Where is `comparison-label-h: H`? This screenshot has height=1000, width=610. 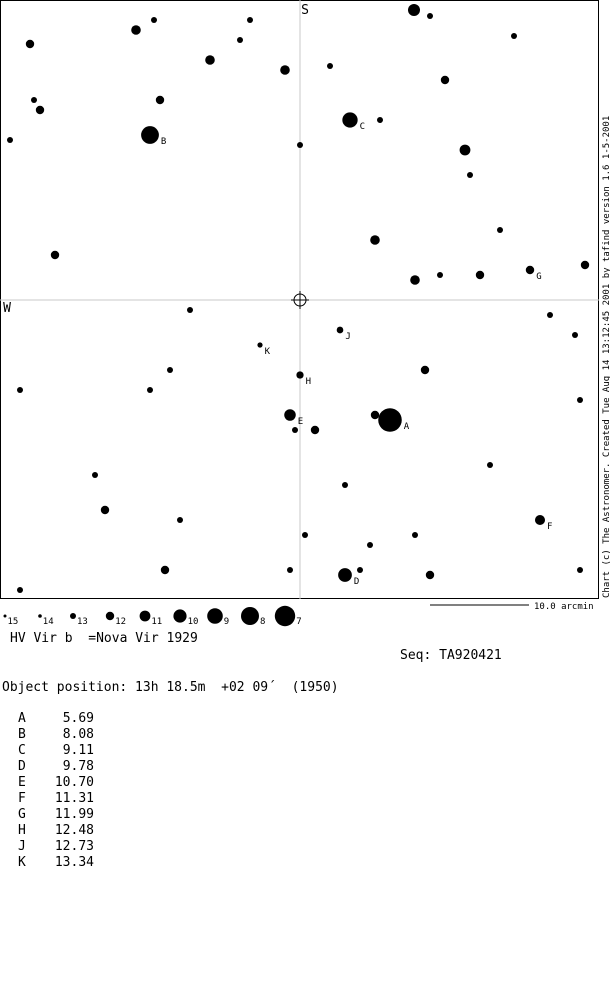 comparison-label-h: H is located at coordinates (308, 382).